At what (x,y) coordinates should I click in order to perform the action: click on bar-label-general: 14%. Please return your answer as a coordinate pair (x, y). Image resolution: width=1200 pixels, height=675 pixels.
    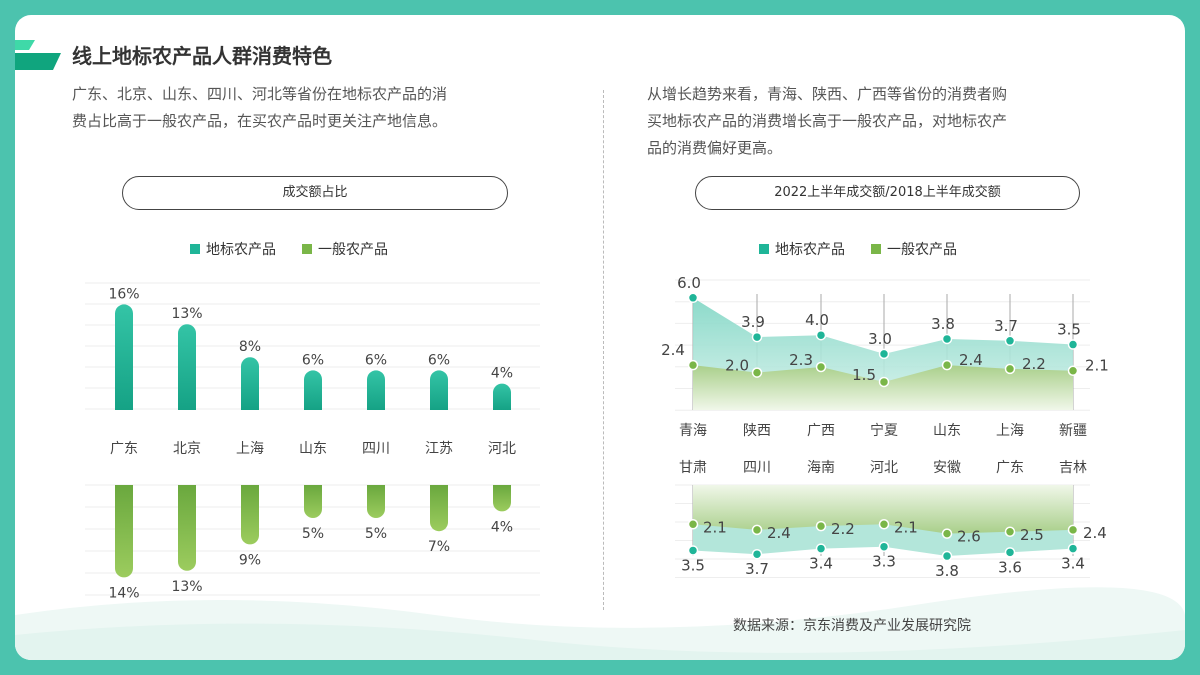
    Looking at the image, I should click on (123, 593).